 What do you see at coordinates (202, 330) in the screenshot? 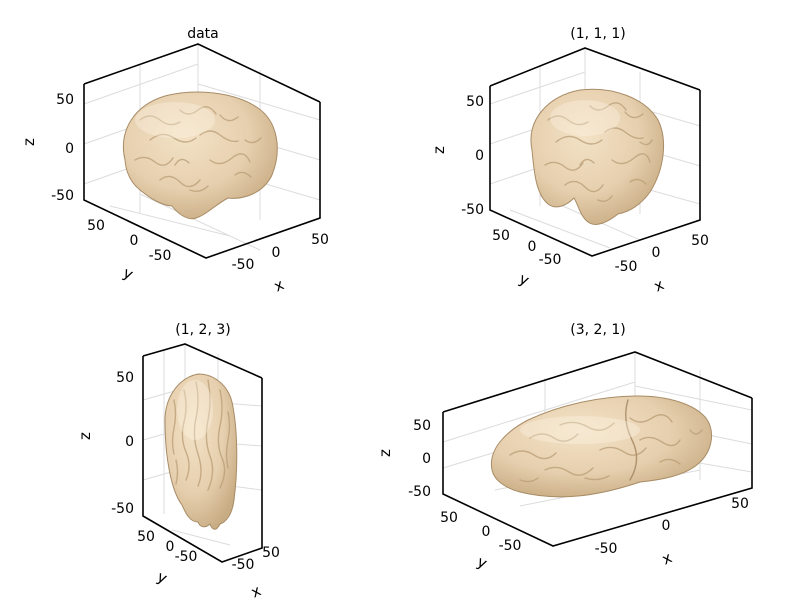
I see `panel-title: (1, 2, 3)` at bounding box center [202, 330].